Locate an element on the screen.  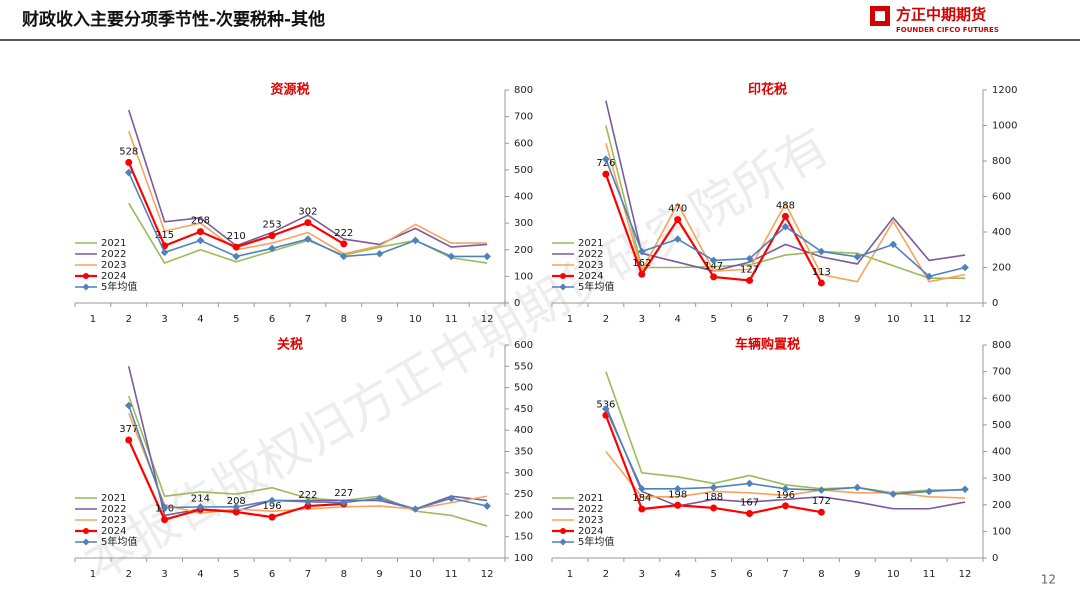
data-label: 127 is located at coordinates (749, 269).